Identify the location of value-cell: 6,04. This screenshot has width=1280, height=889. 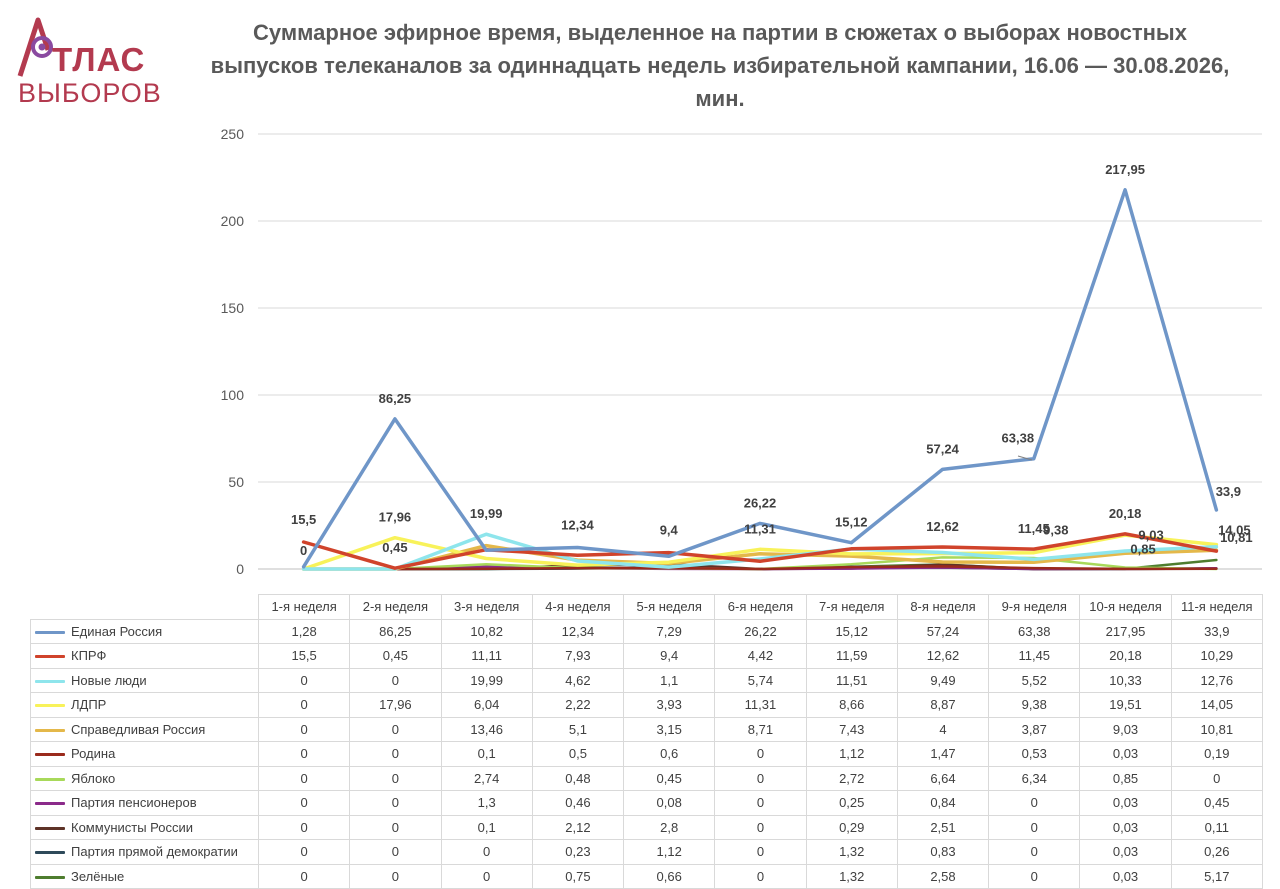
(486, 705).